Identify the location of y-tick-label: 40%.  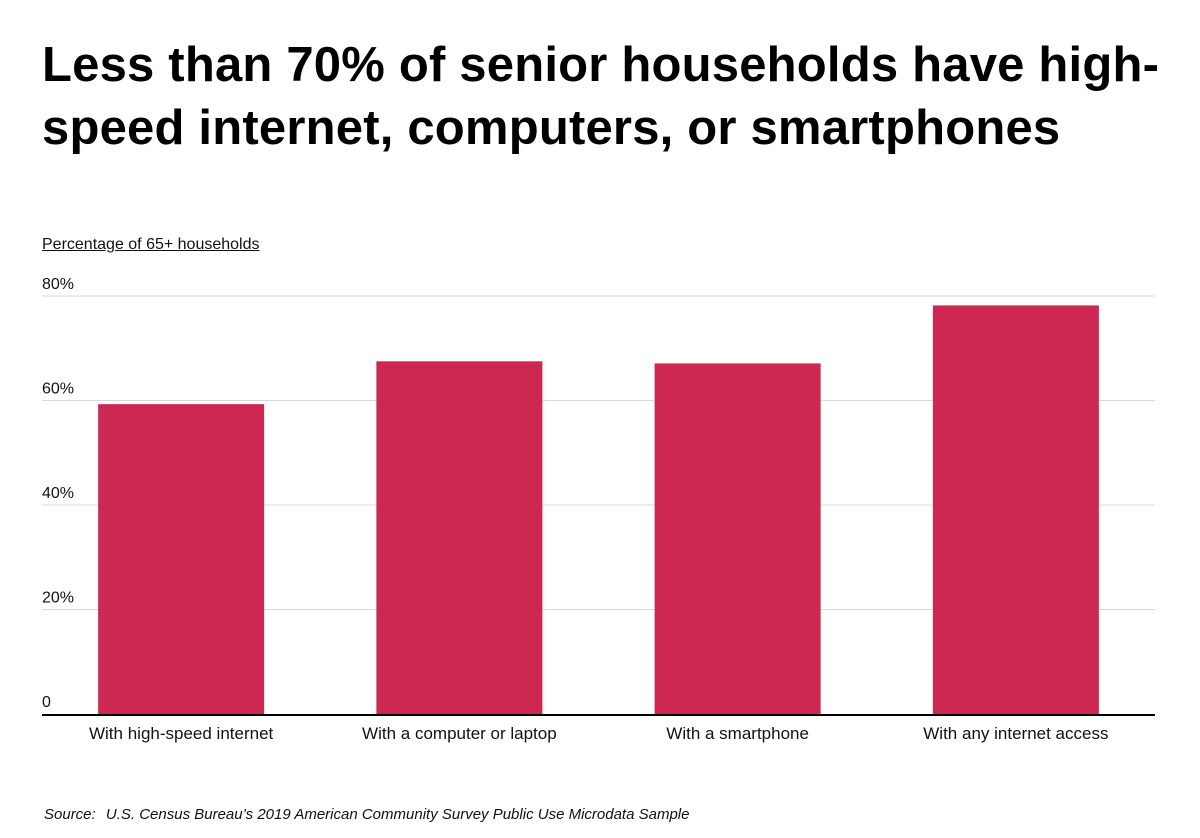
(58, 493).